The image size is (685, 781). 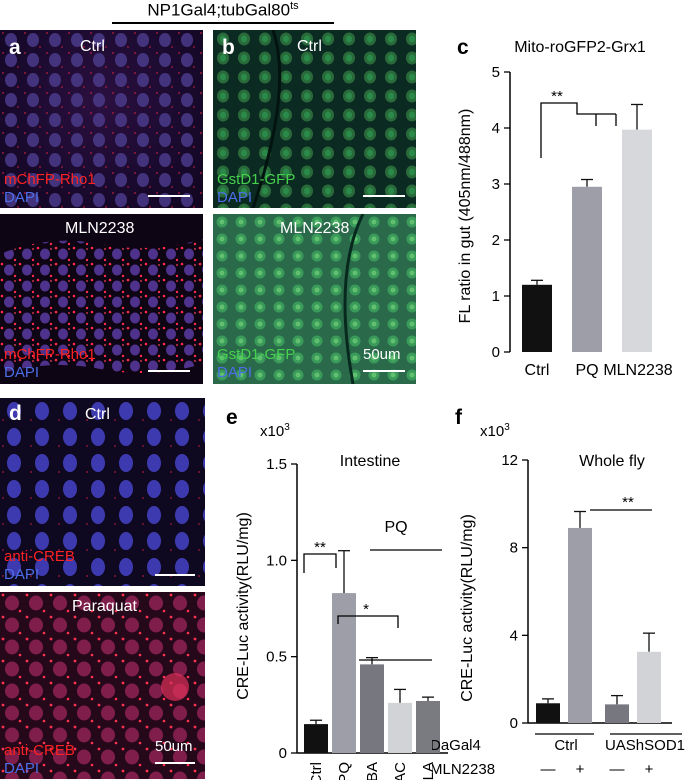 I want to click on panel-b-bottom-image: MLN2238 GstD1-GFP DAPI 50um, so click(x=314, y=299).